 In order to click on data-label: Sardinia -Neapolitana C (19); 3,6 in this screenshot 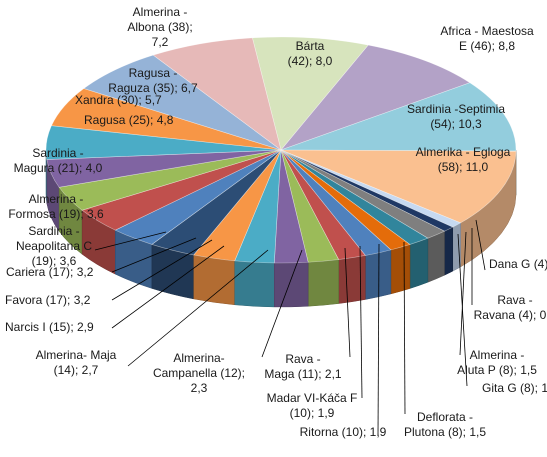, I will do `click(54, 246)`.